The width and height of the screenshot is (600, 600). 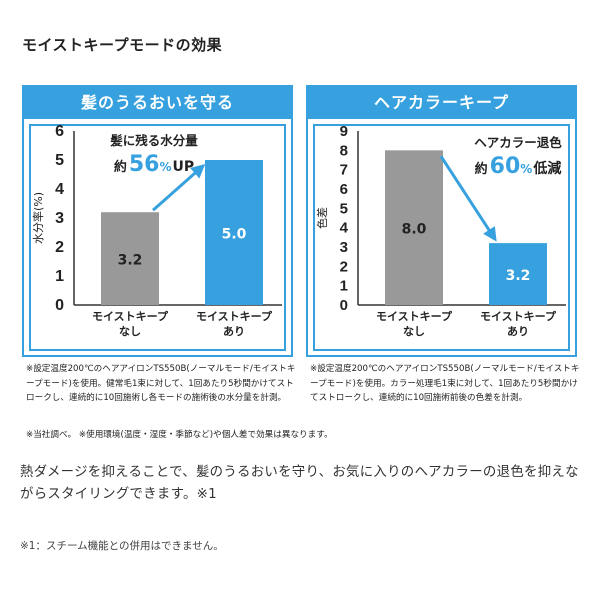 I want to click on annotation-number: 60, so click(x=505, y=166).